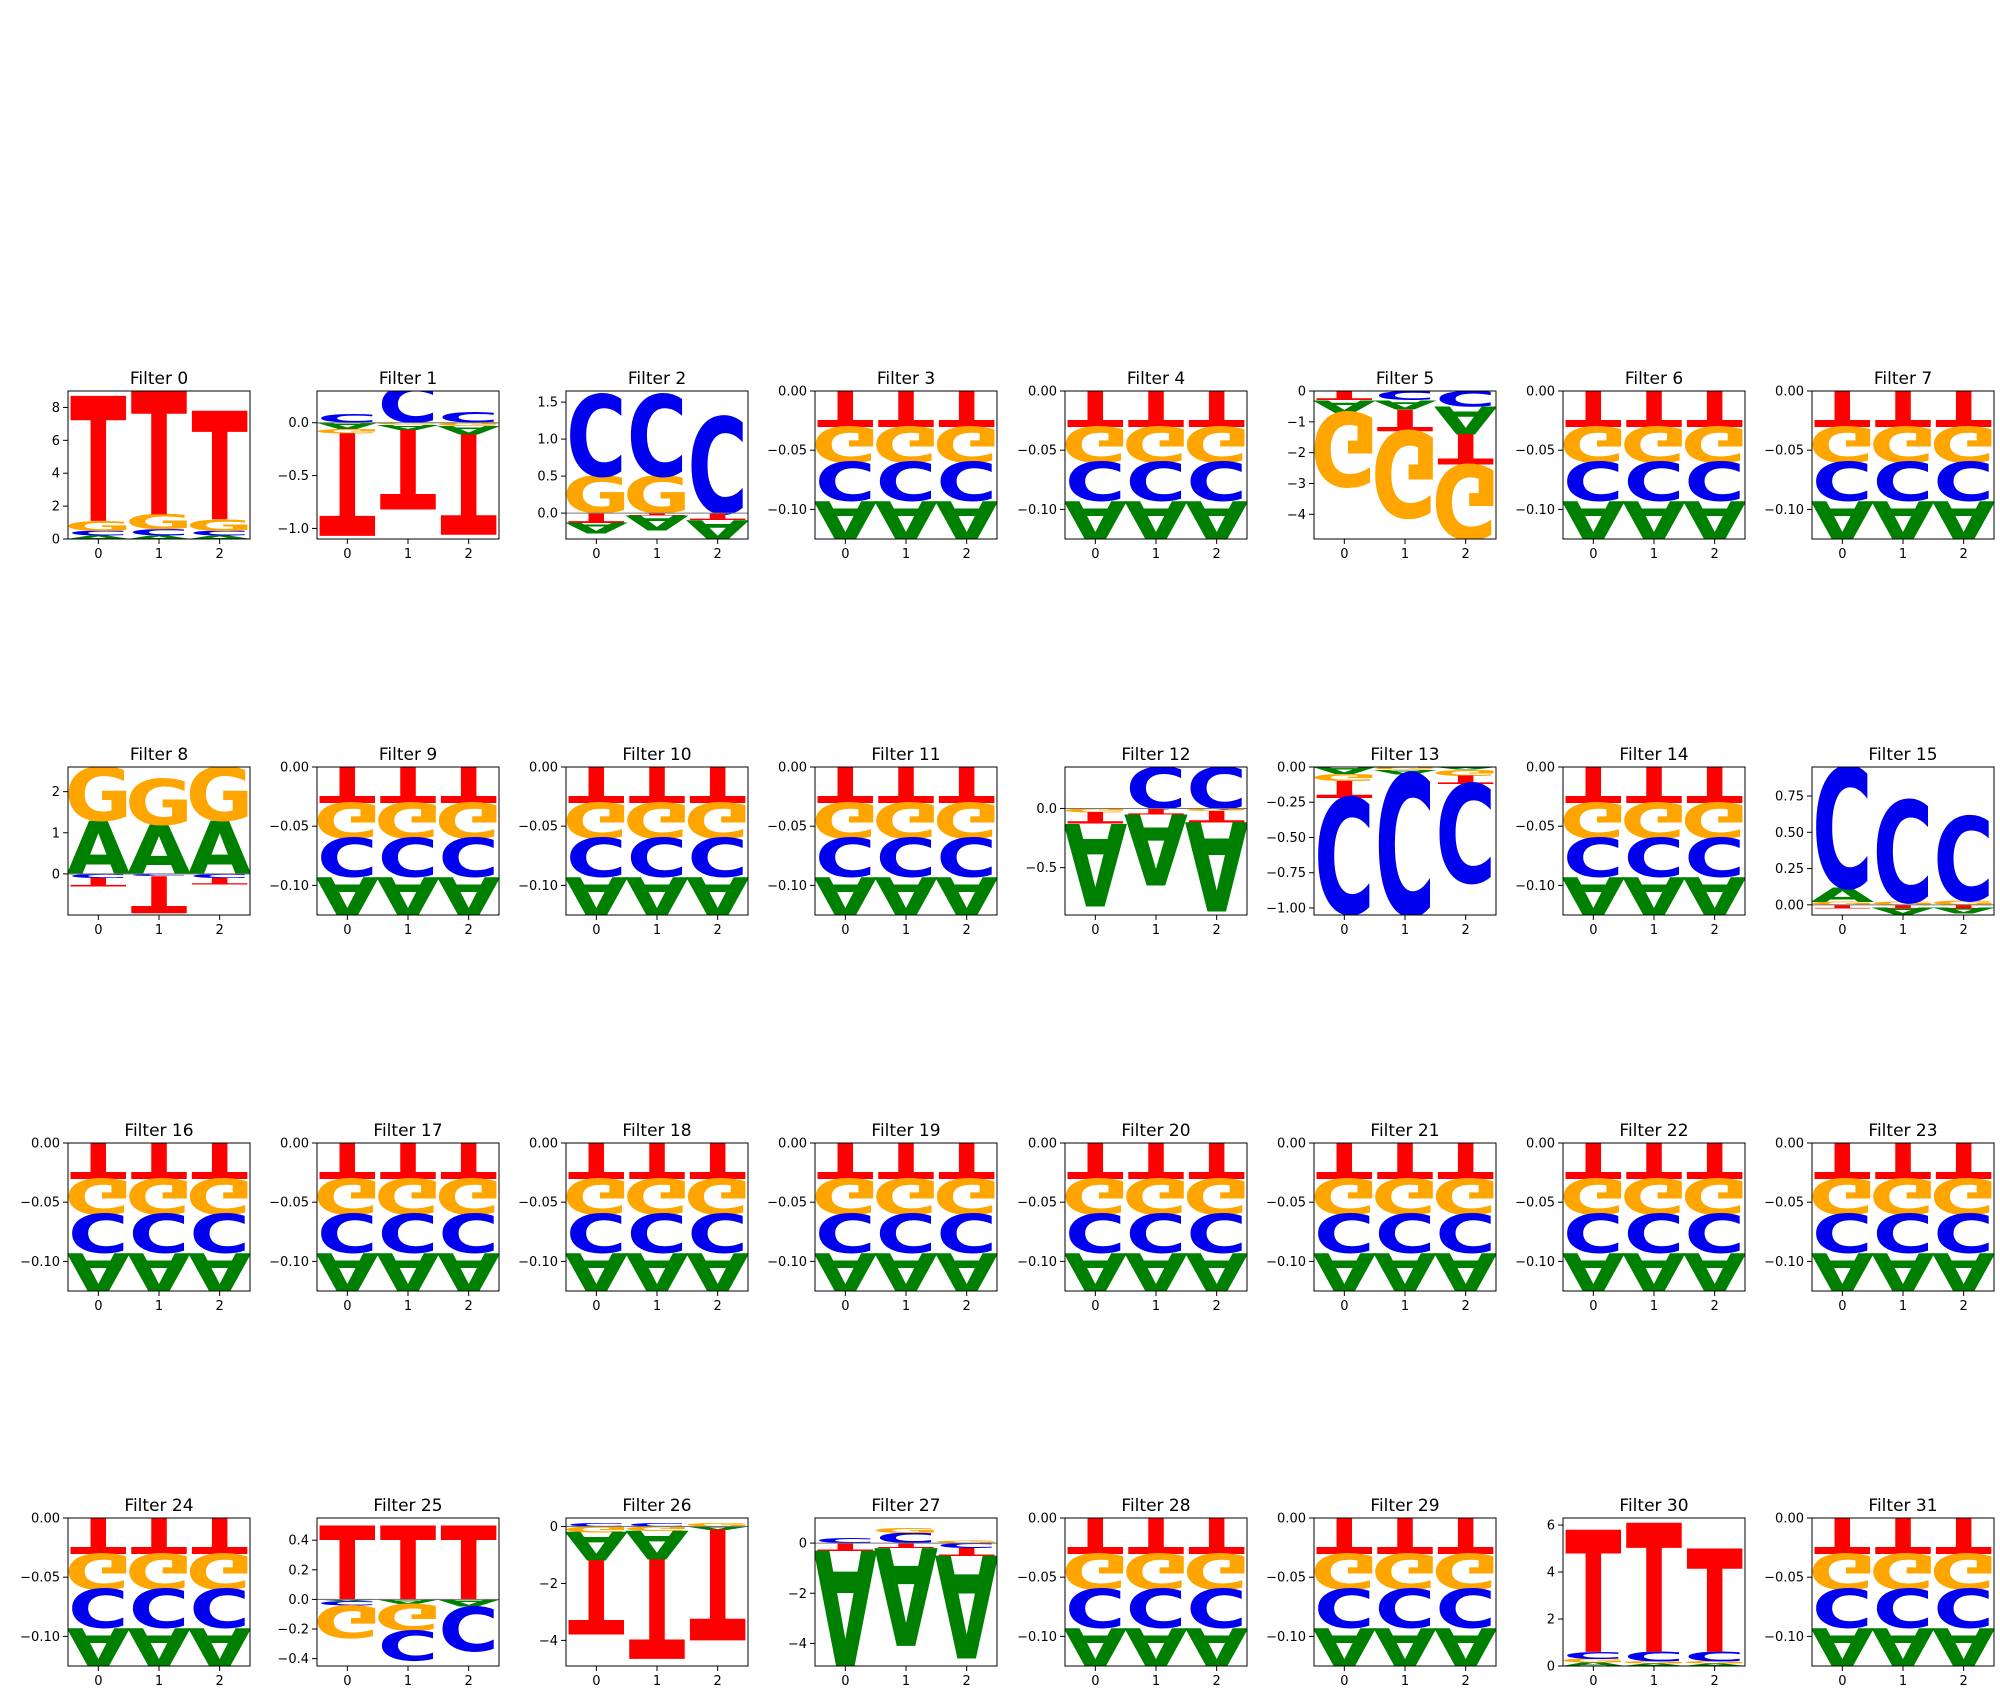 The width and height of the screenshot is (2000, 1700). Describe the element at coordinates (787, 451) in the screenshot. I see `filter-3-ytick-label: −0.05` at that location.